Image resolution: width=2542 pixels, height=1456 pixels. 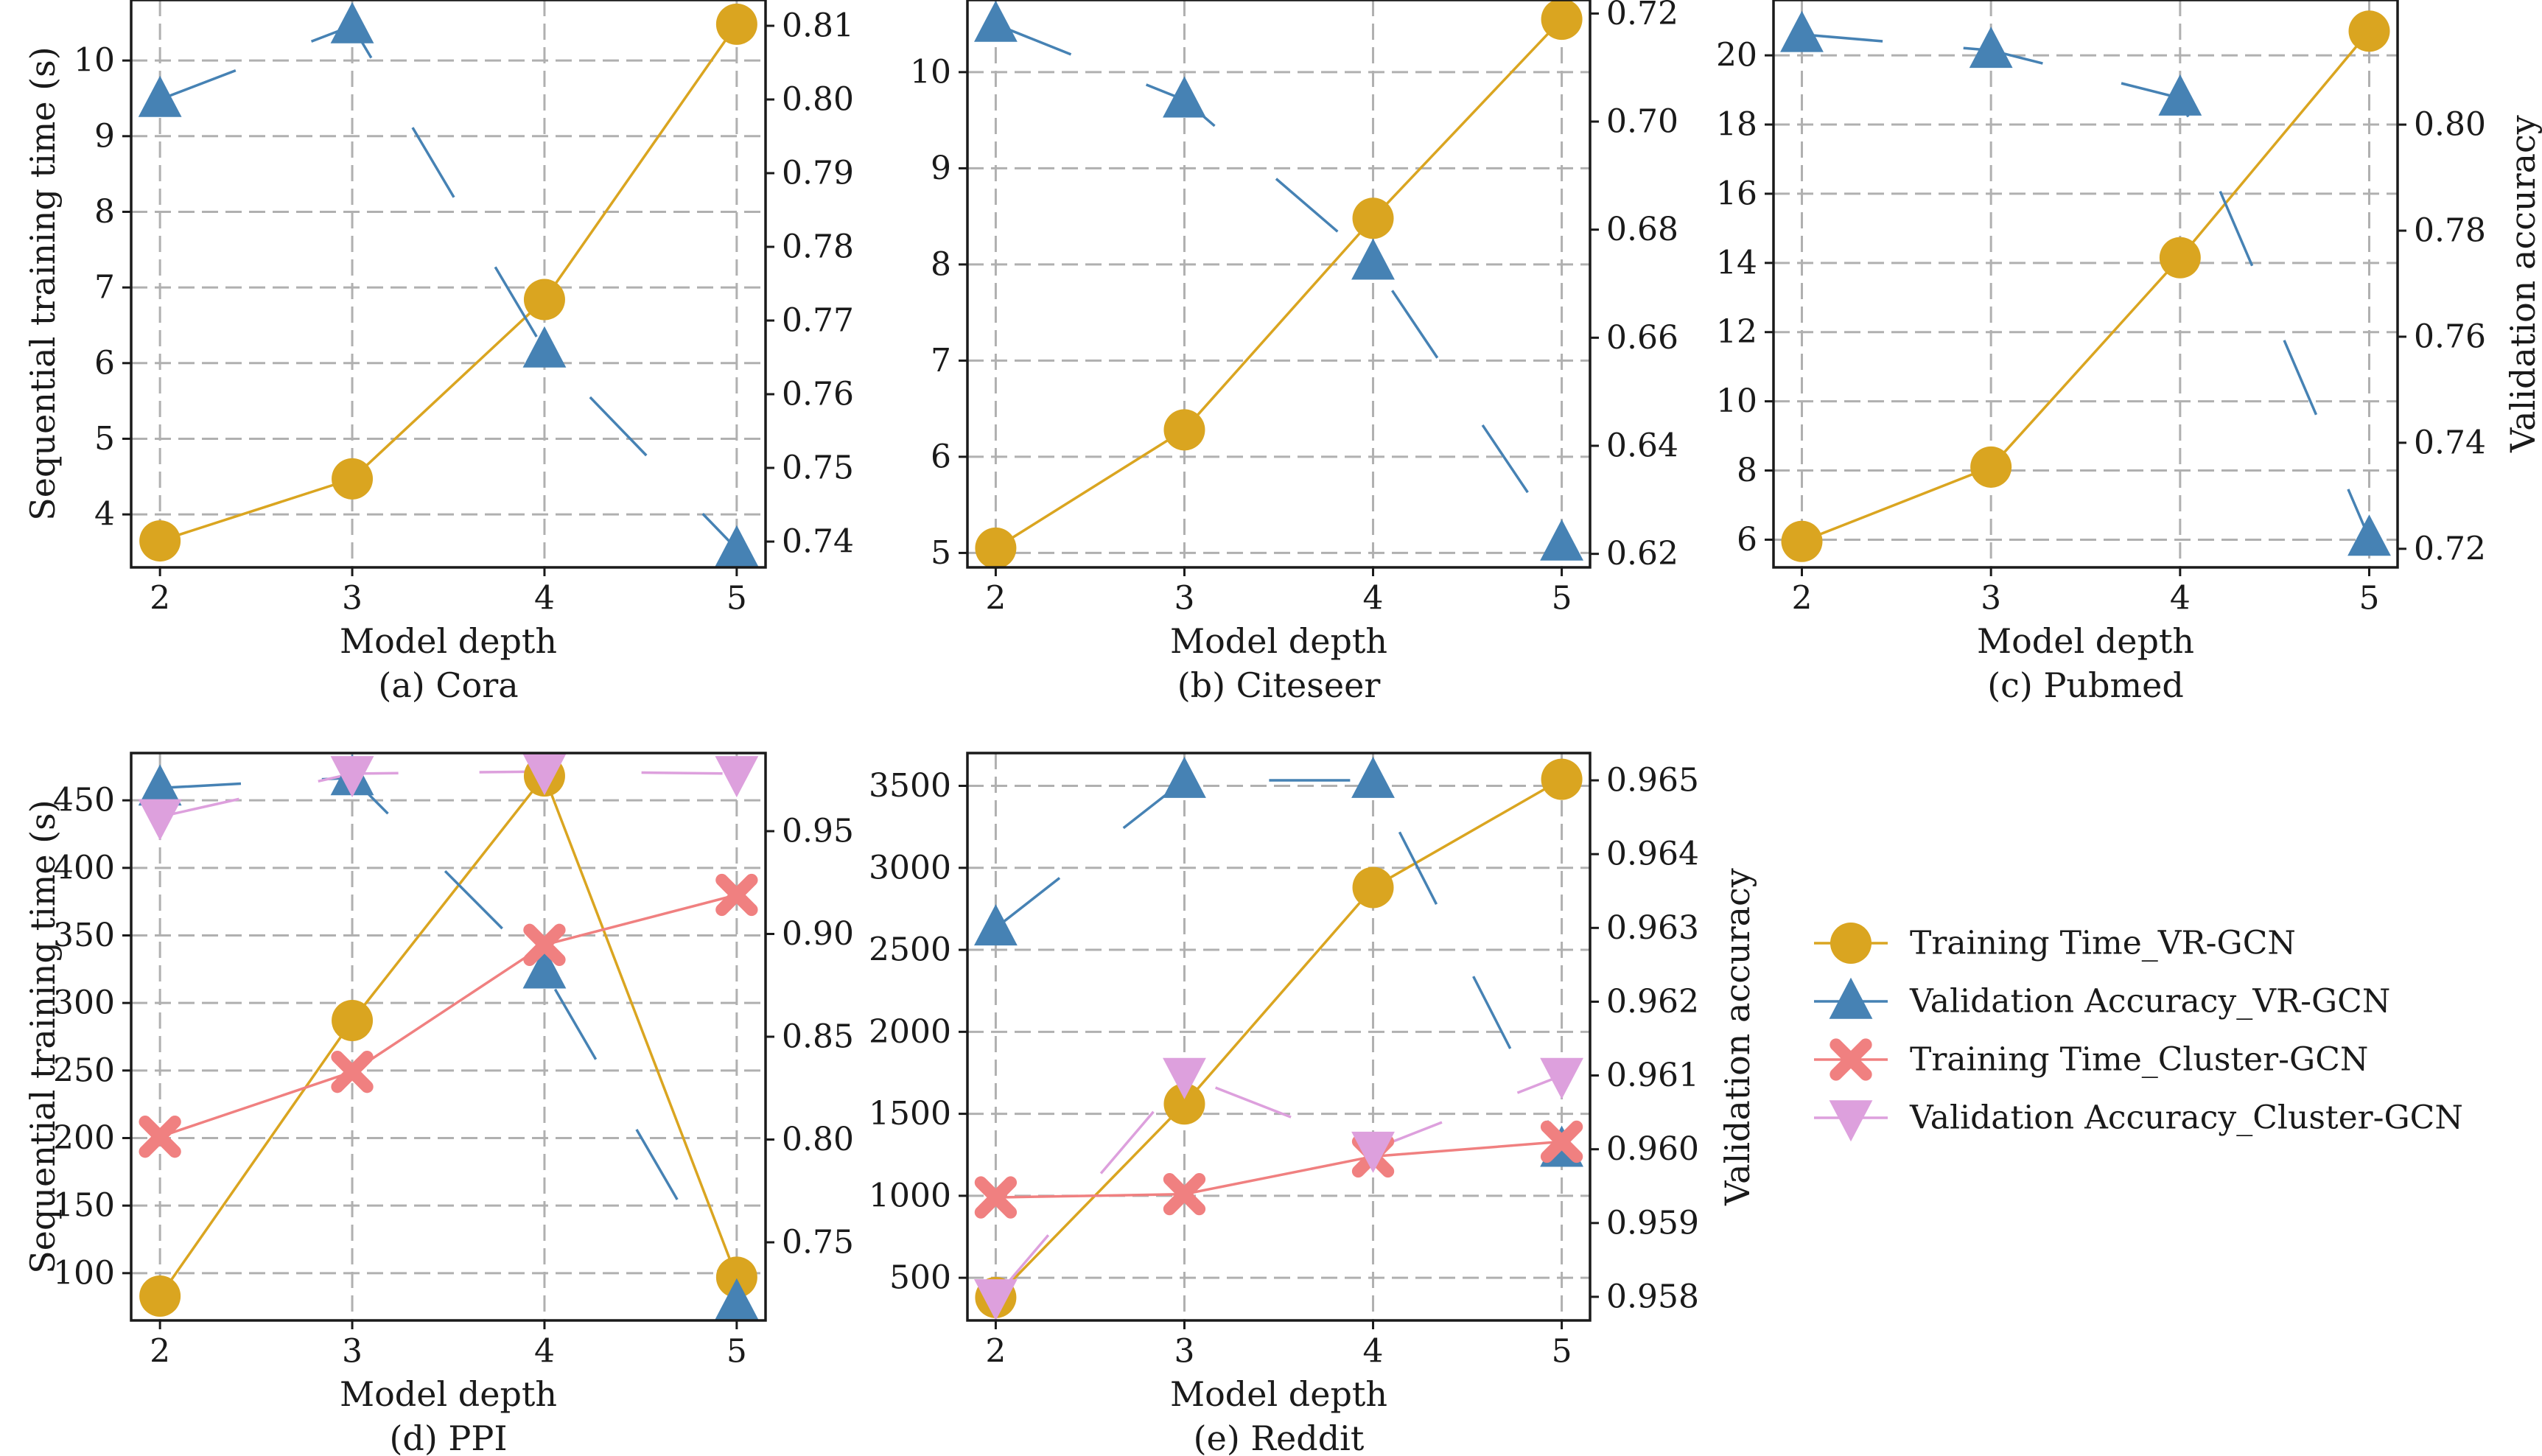 What do you see at coordinates (2103, 943) in the screenshot?
I see `legend-label: Training Time_VR-GCN` at bounding box center [2103, 943].